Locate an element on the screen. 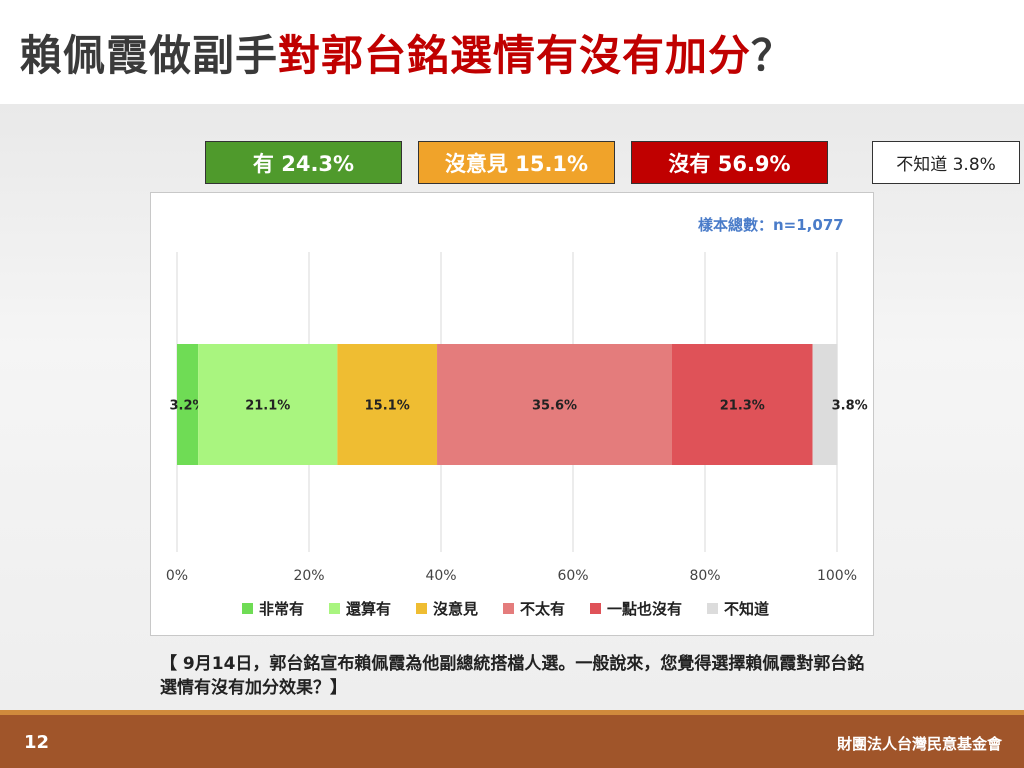 The image size is (1024, 768). title-bar: 賴佩霞做副手對郭台銘選情有沒有加分？ is located at coordinates (512, 52).